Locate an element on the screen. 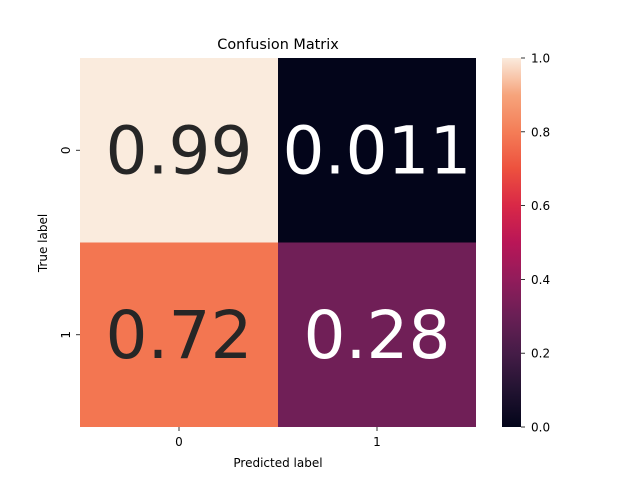 This screenshot has width=640, height=484. colorbar-tick-label: 0.0 is located at coordinates (540, 428).